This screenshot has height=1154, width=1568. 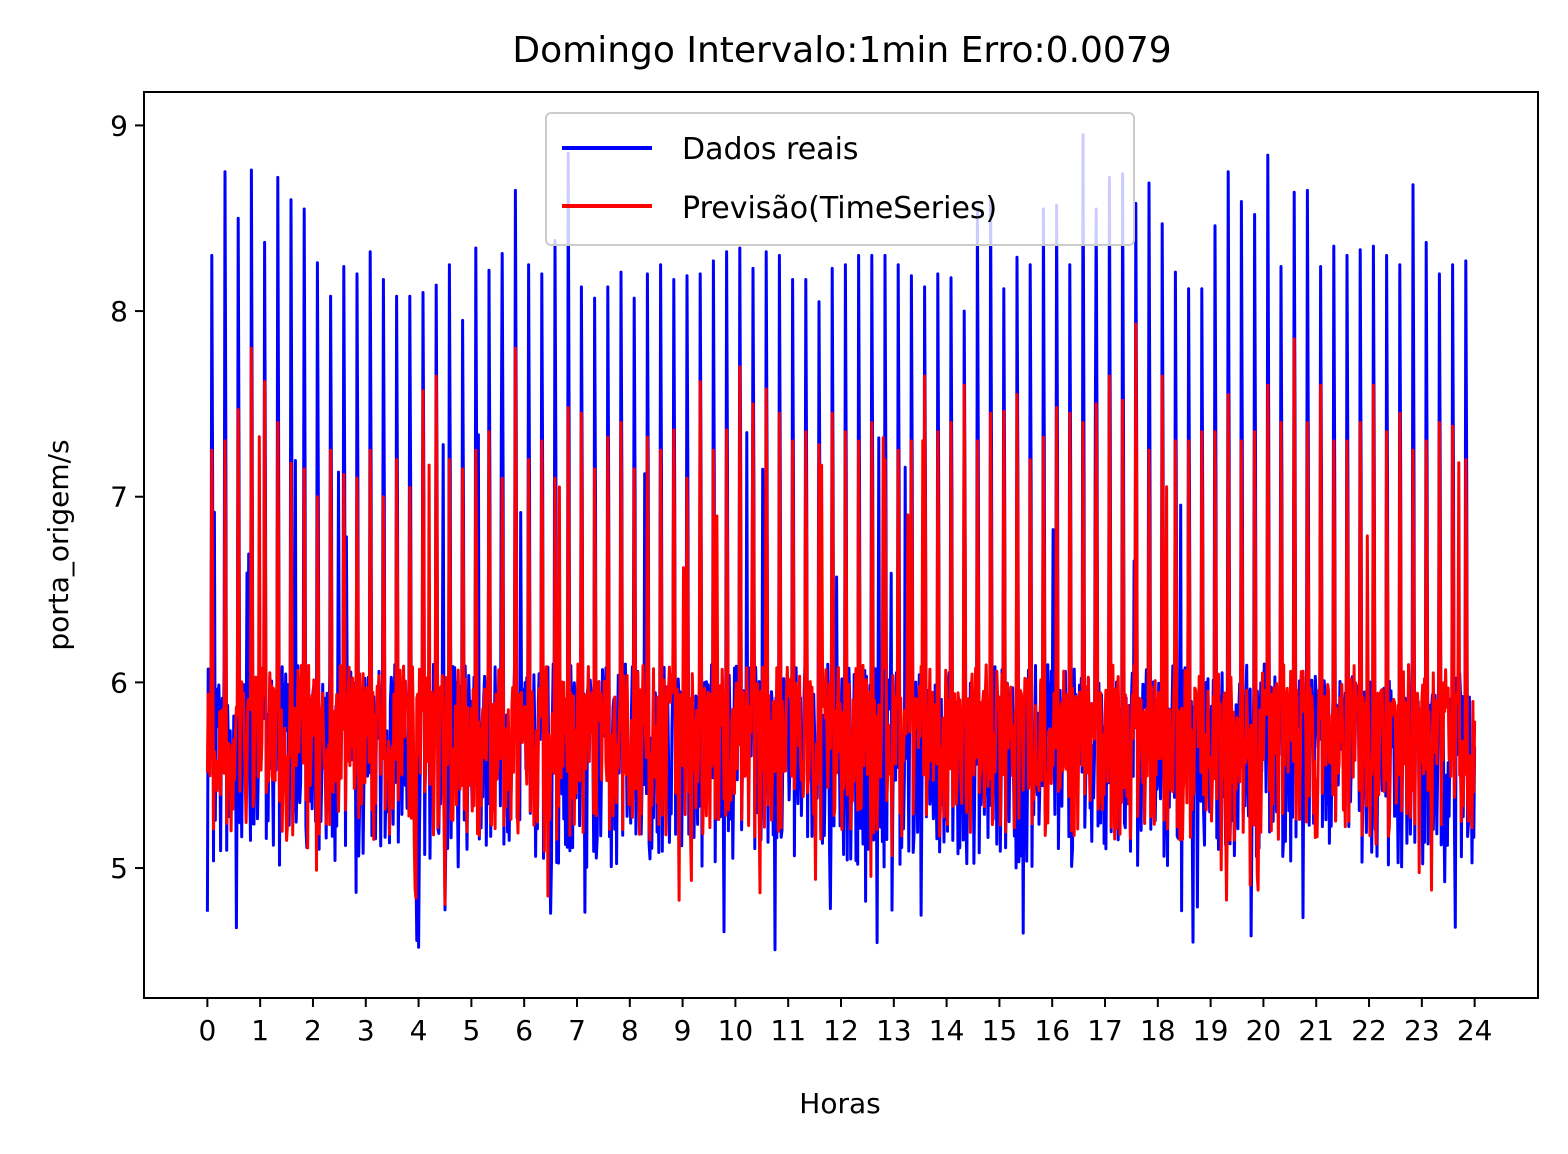 I want to click on x-tick-label: 1, so click(x=260, y=1030).